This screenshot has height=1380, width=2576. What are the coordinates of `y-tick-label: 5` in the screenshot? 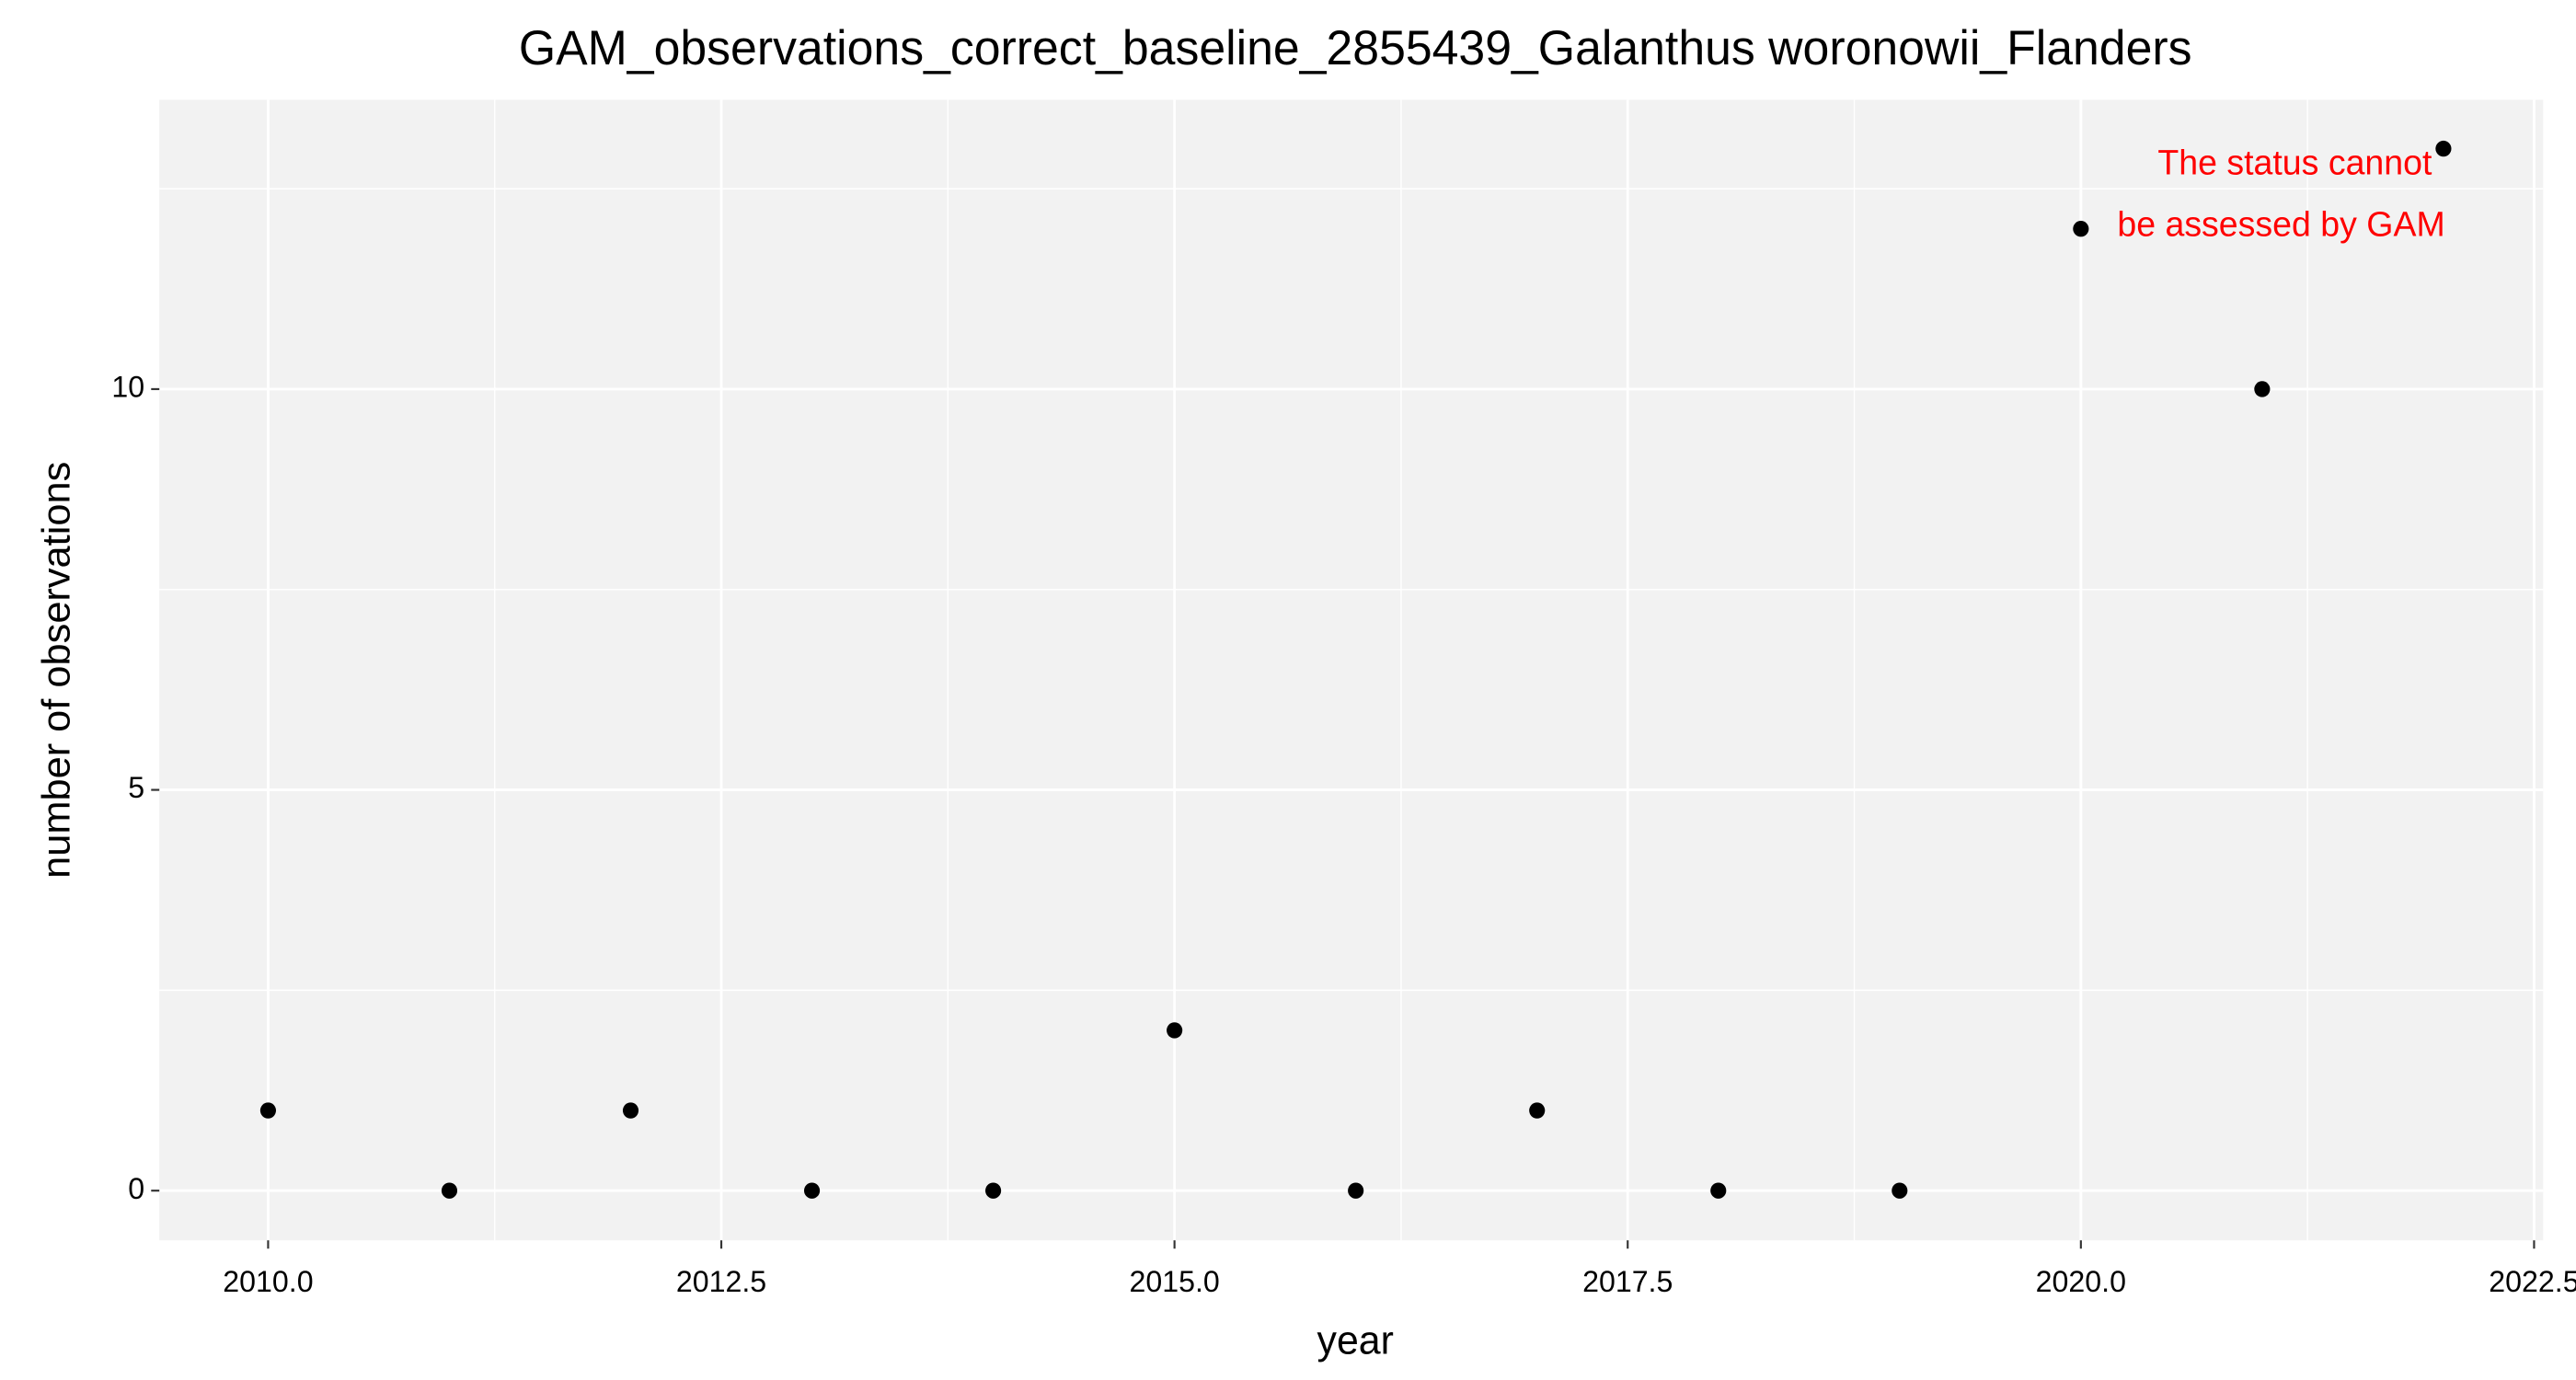 It's located at (136, 787).